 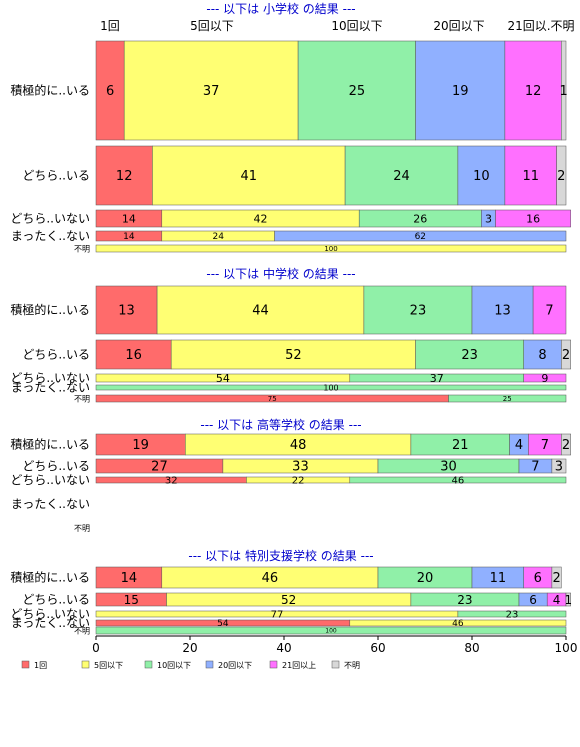 I want to click on panel-title: --- 以下は 中学校 の結果 ---, so click(x=280, y=273).